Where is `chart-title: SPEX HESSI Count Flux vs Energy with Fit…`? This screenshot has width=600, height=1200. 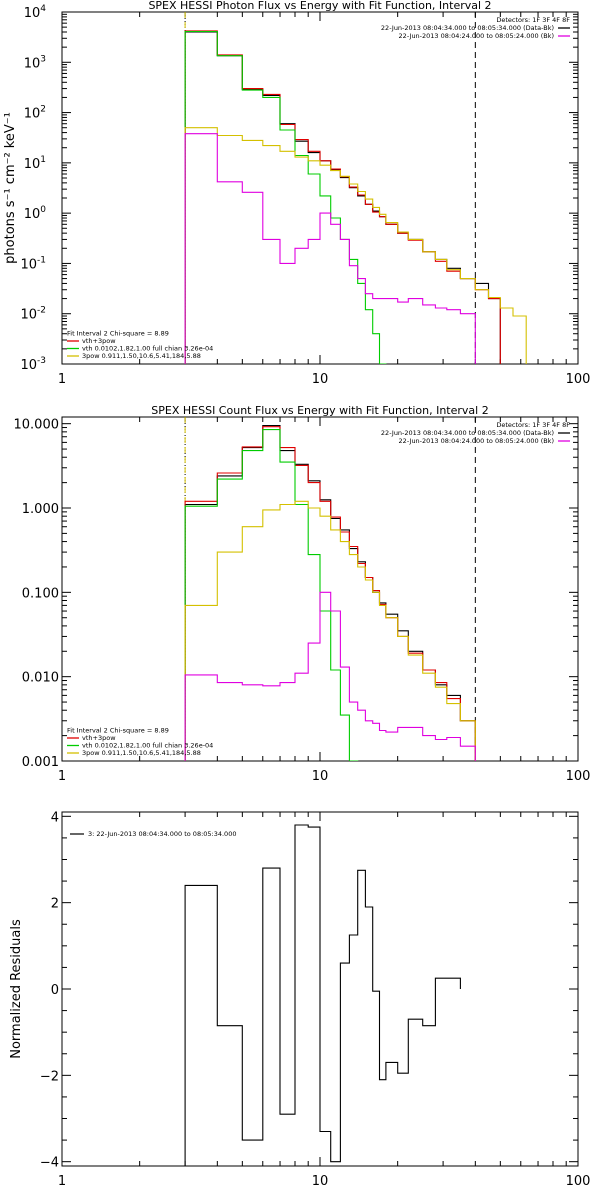 chart-title: SPEX HESSI Count Flux vs Energy with Fit… is located at coordinates (319, 410).